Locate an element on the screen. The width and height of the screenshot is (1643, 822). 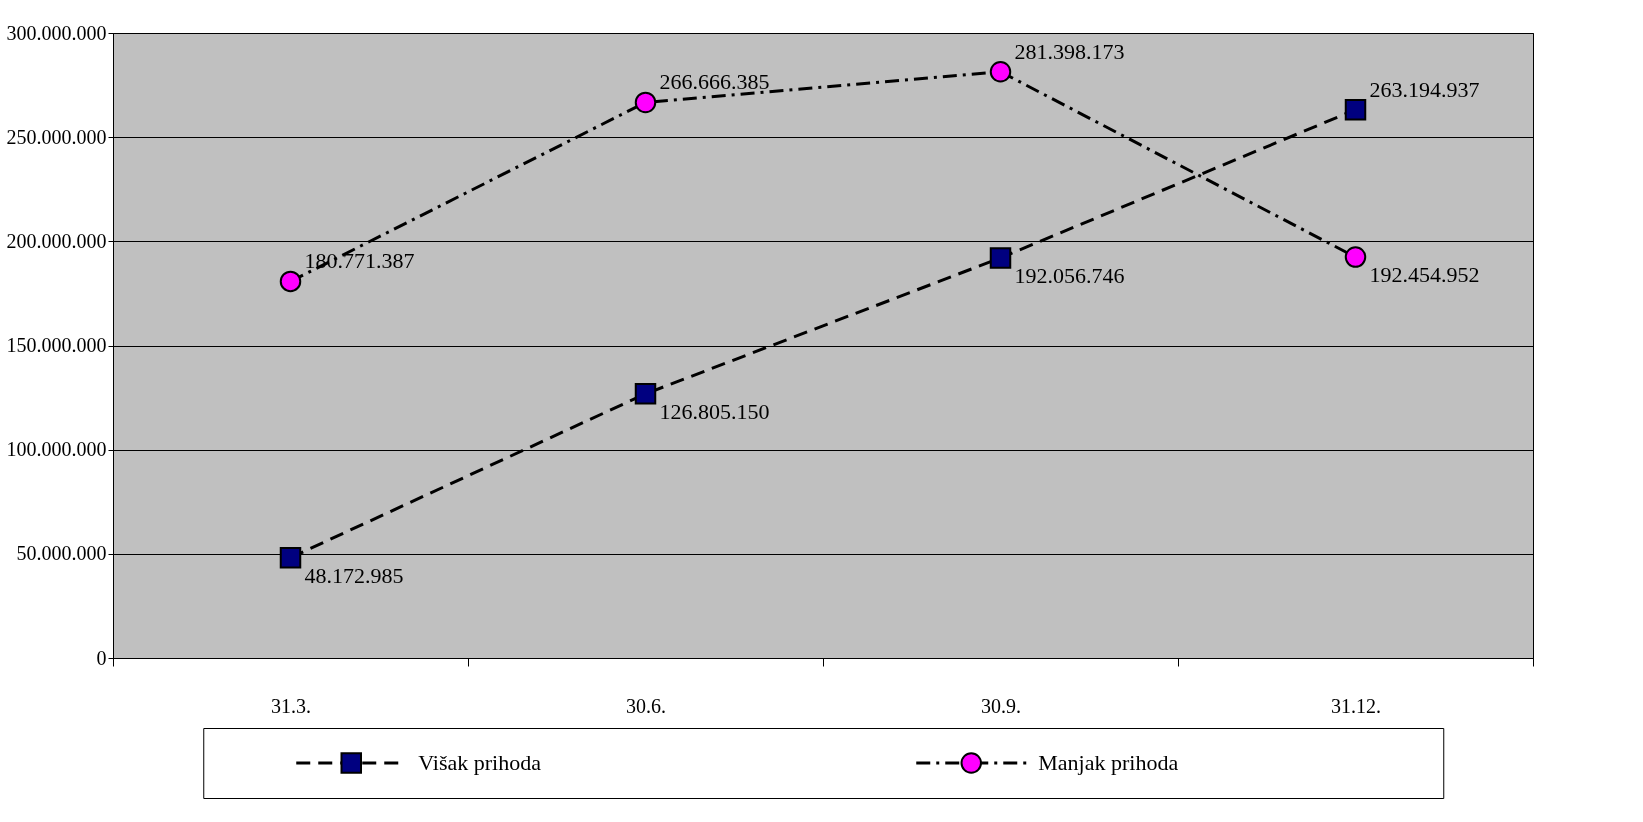
y-tick-label: 200.000.000 is located at coordinates (56, 240).